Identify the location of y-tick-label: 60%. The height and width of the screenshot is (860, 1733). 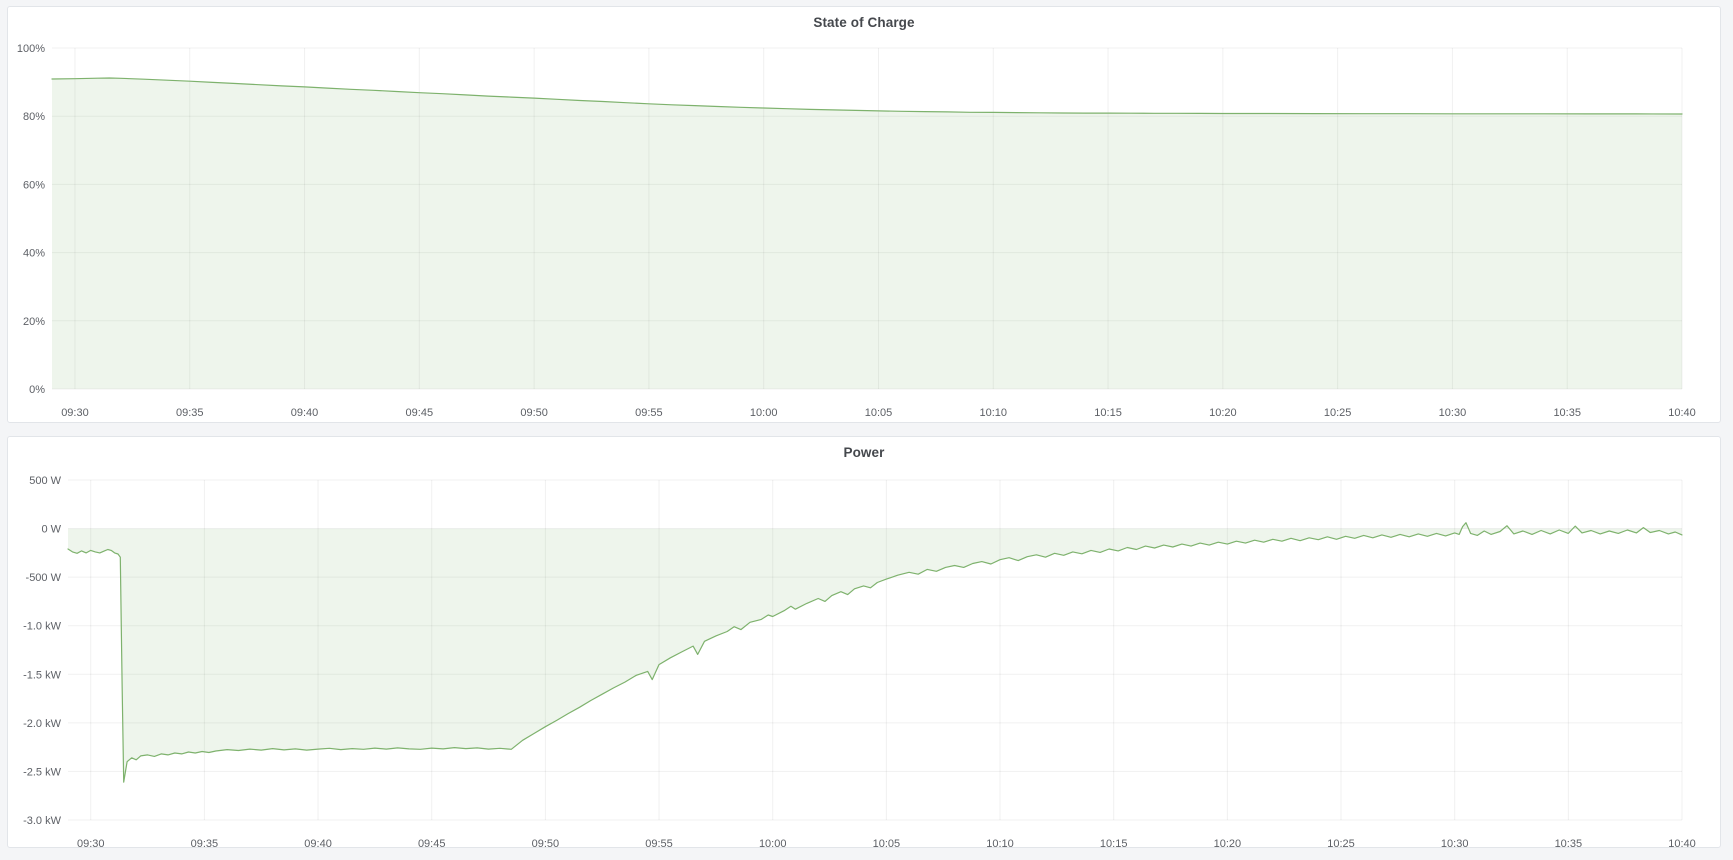
(34, 185).